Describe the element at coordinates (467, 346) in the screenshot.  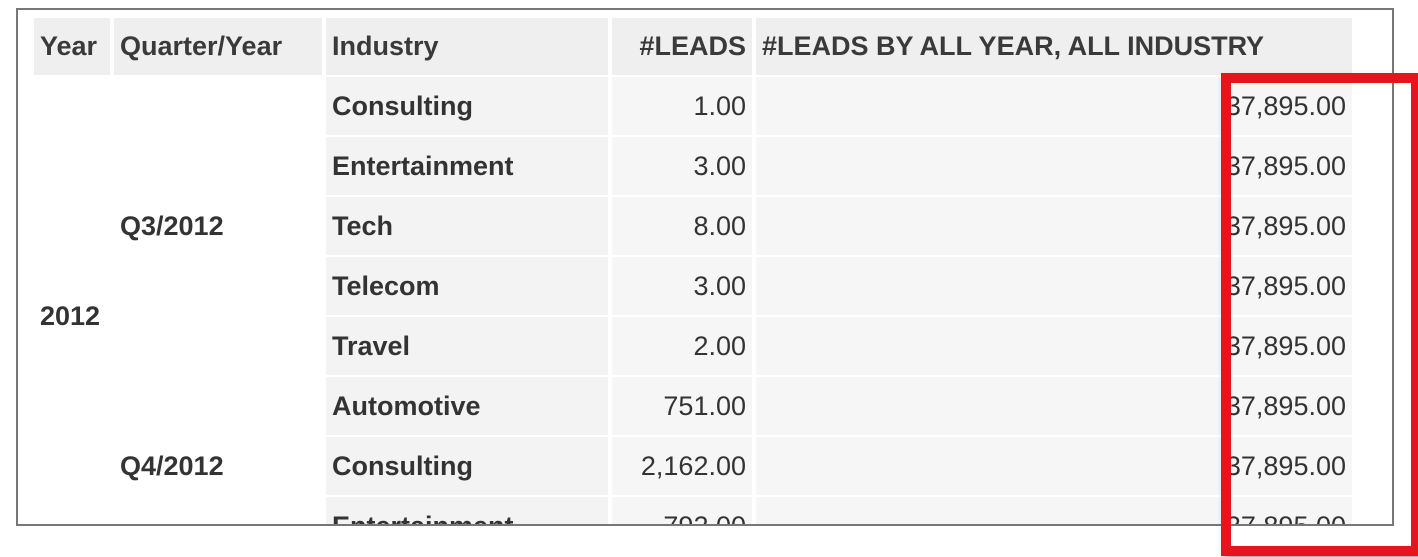
I see `industry-cell: Travel` at that location.